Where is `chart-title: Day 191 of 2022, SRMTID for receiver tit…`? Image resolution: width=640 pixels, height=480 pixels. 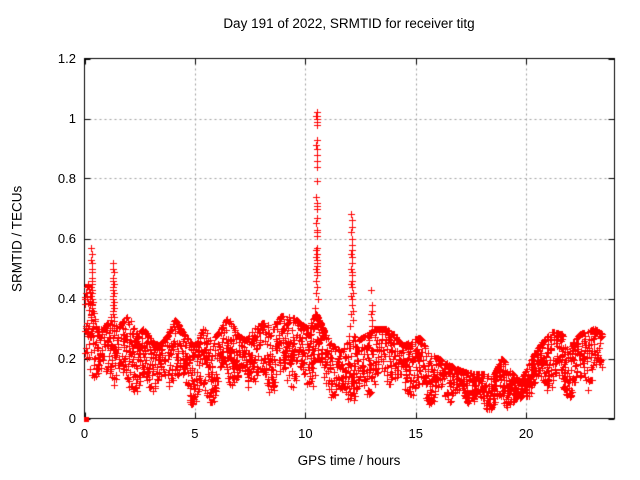
chart-title: Day 191 of 2022, SRMTID for receiver tit… is located at coordinates (349, 23).